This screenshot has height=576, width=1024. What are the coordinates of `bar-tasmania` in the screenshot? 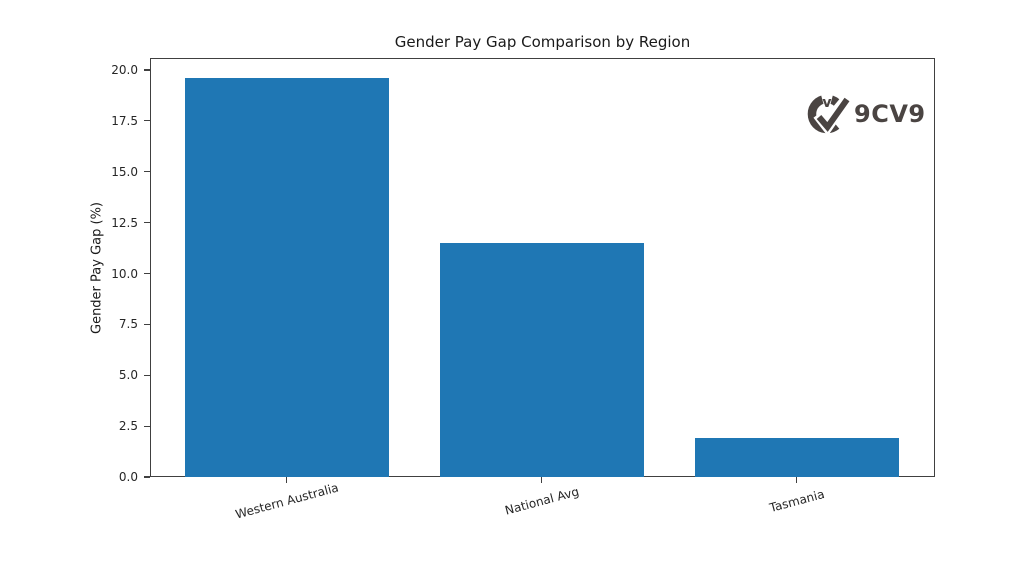 It's located at (796, 457).